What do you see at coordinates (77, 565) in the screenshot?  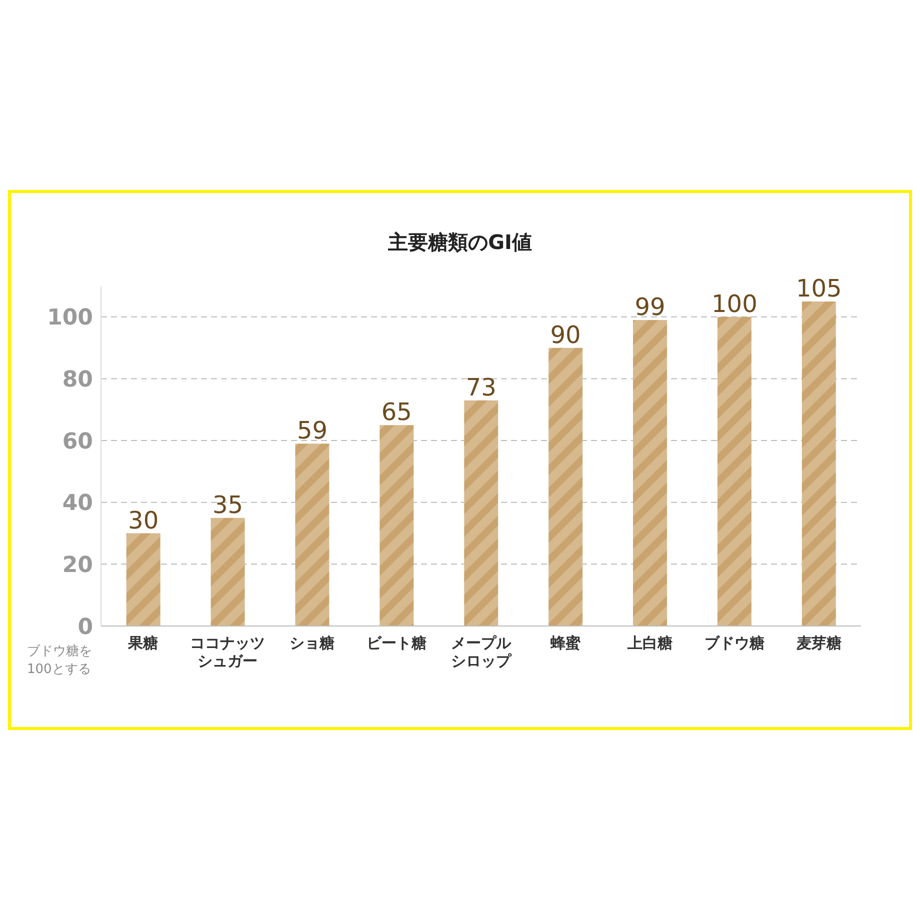 I see `y-tick-label: 20` at bounding box center [77, 565].